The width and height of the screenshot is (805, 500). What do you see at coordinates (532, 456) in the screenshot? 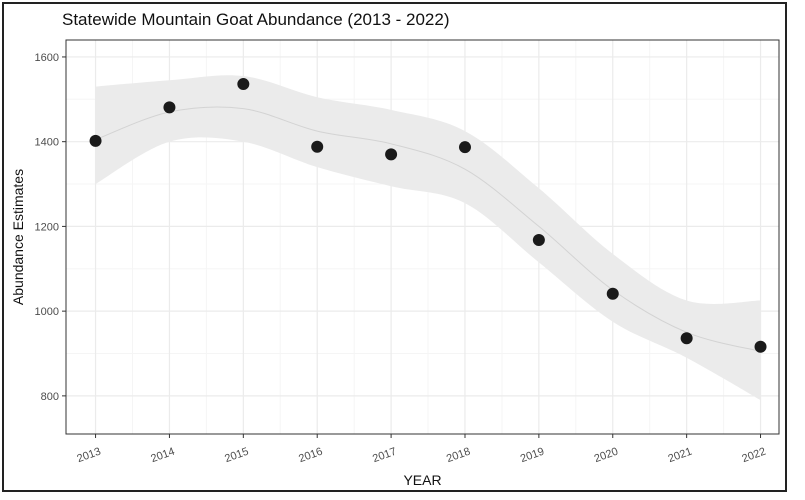
I see `x-tick-label: 2019` at bounding box center [532, 456].